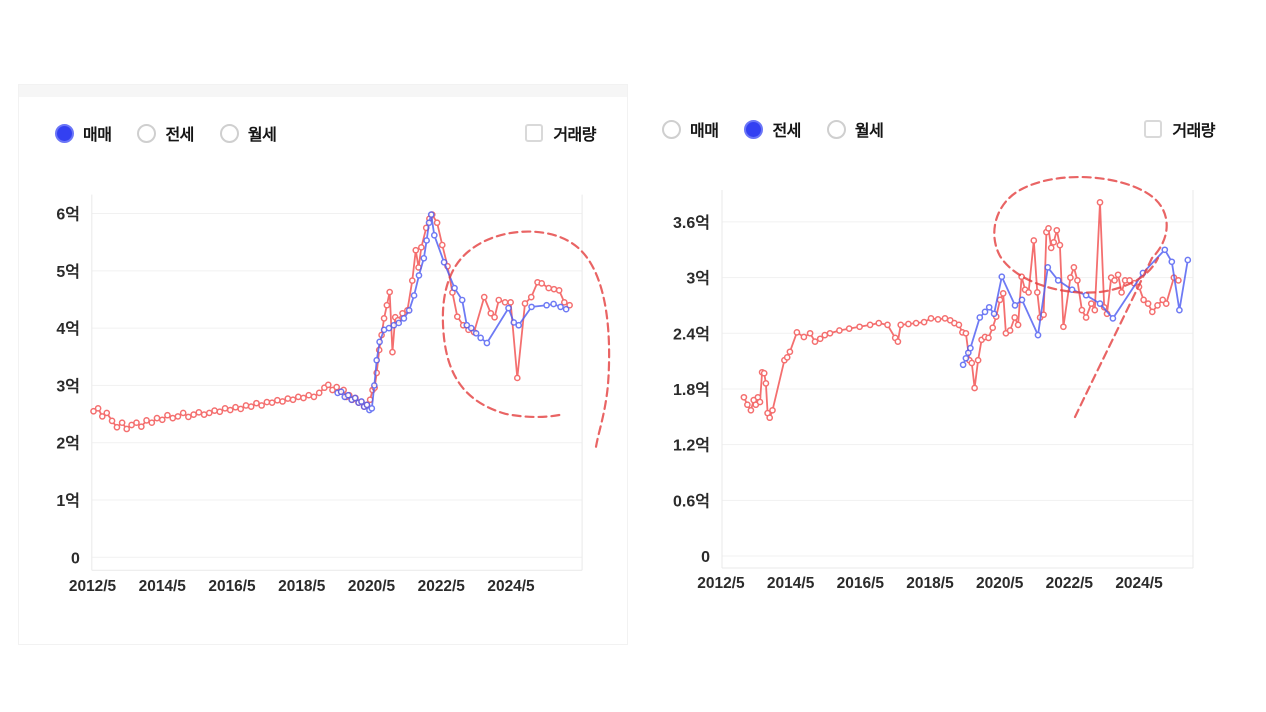  I want to click on x-tick-label: 2014/5, so click(163, 586).